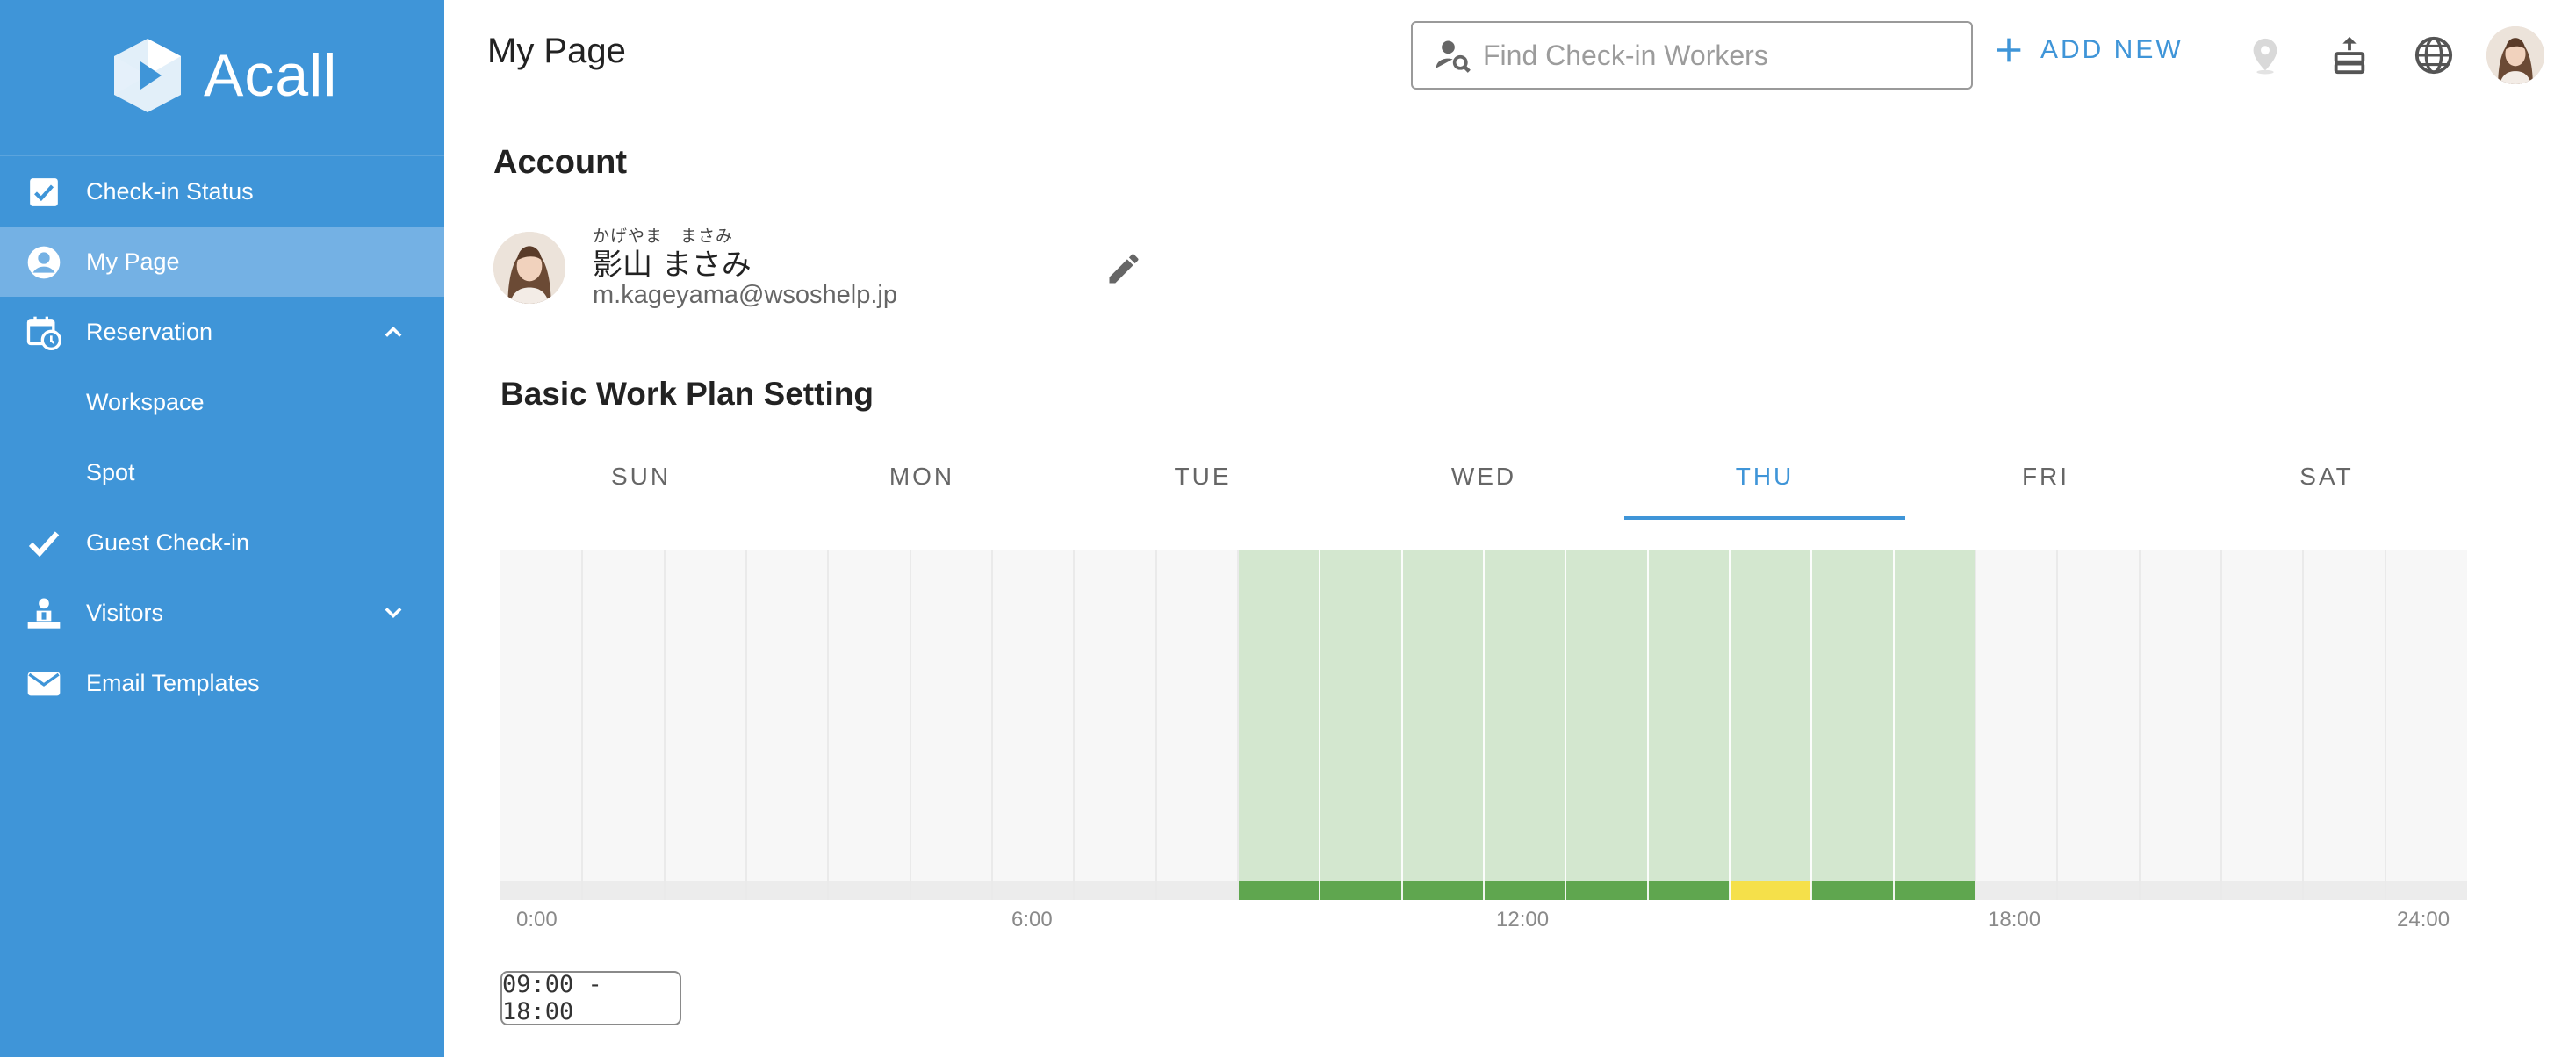 This screenshot has width=2576, height=1057. Describe the element at coordinates (222, 542) in the screenshot. I see `sidebar-item-guest-check-in: Guest Check-in` at that location.